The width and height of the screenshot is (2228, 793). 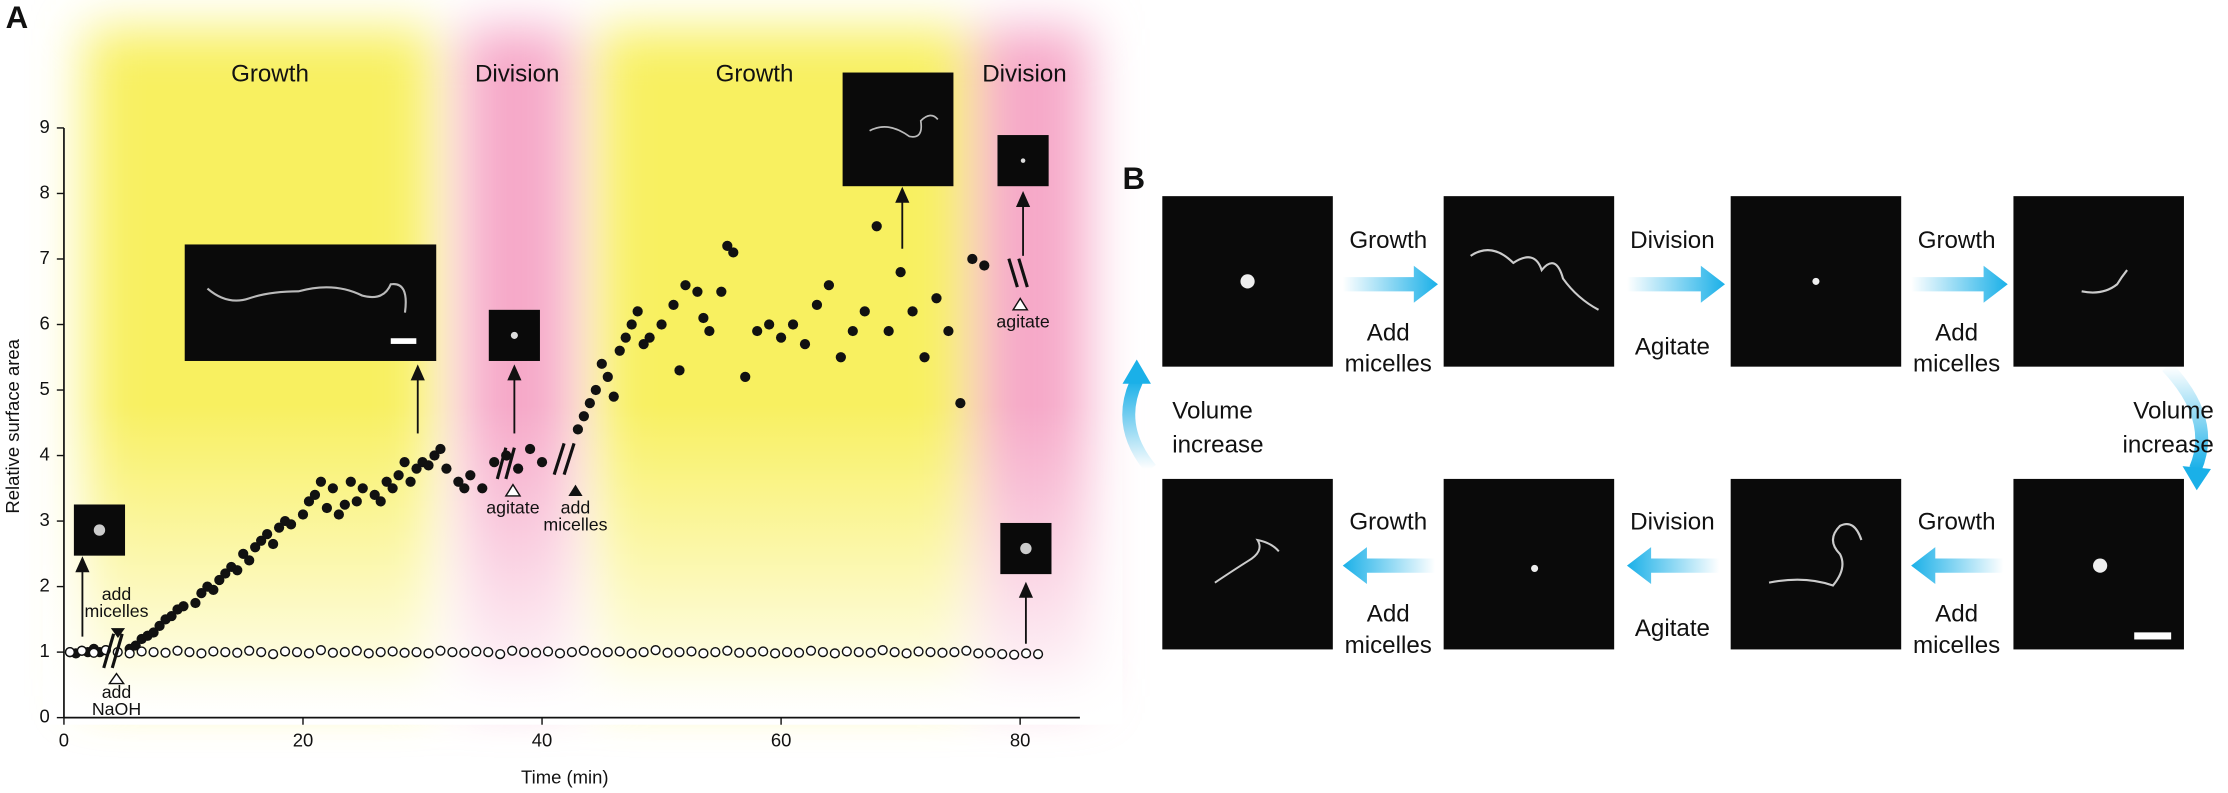 What do you see at coordinates (501, 463) in the screenshot?
I see `break` at bounding box center [501, 463].